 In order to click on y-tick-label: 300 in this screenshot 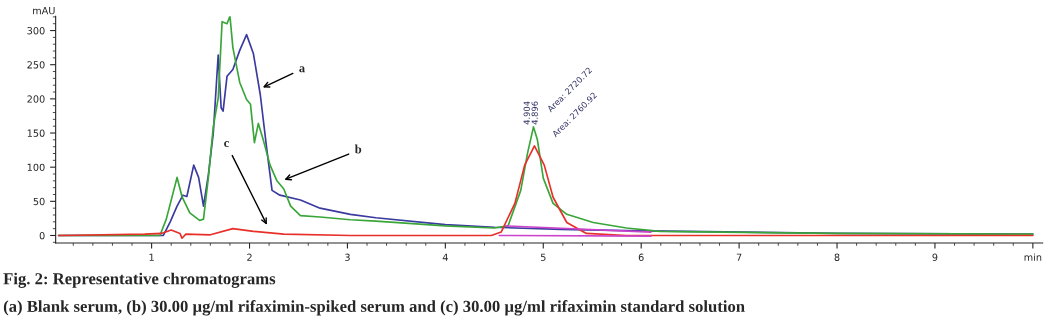, I will do `click(36, 31)`.